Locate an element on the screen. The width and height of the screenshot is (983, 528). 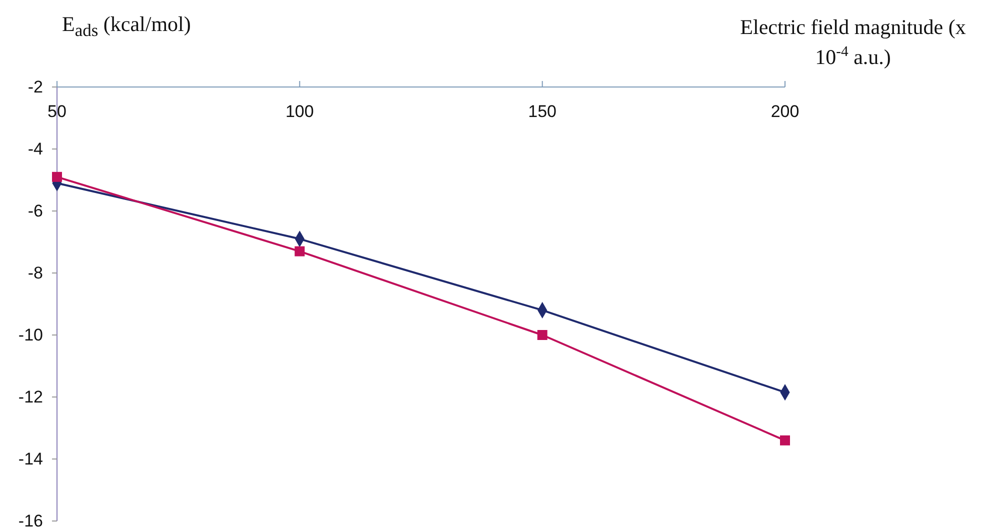
y-tick-label: -6 is located at coordinates (35, 210).